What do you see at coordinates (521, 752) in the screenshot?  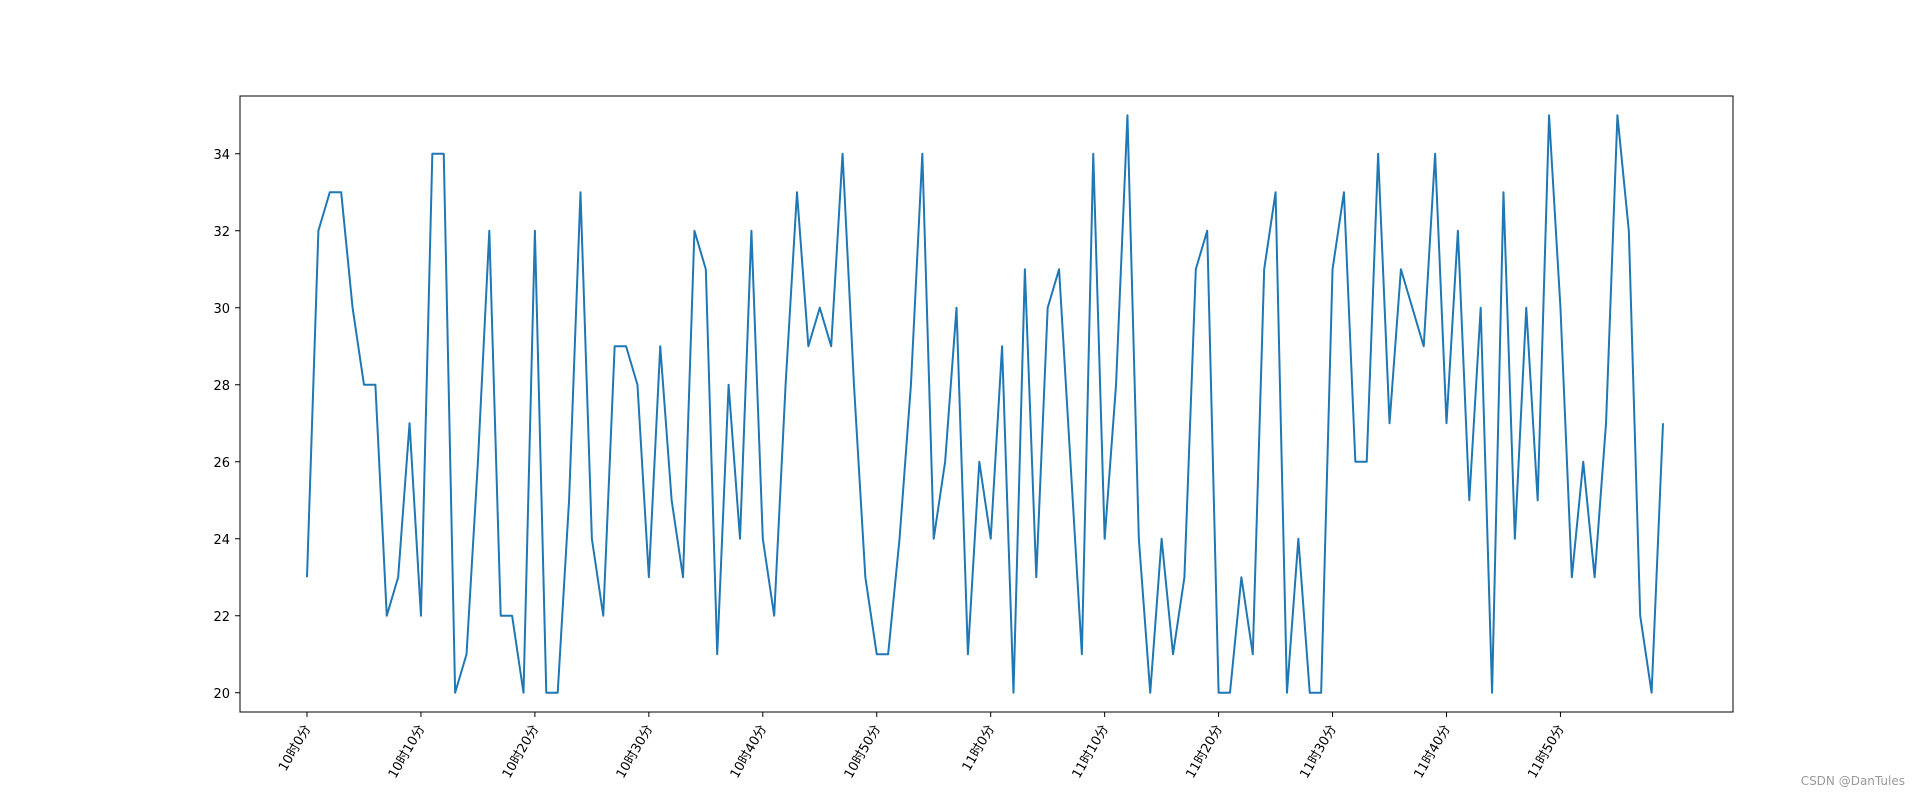 I see `x-tick-label: 10时20分` at bounding box center [521, 752].